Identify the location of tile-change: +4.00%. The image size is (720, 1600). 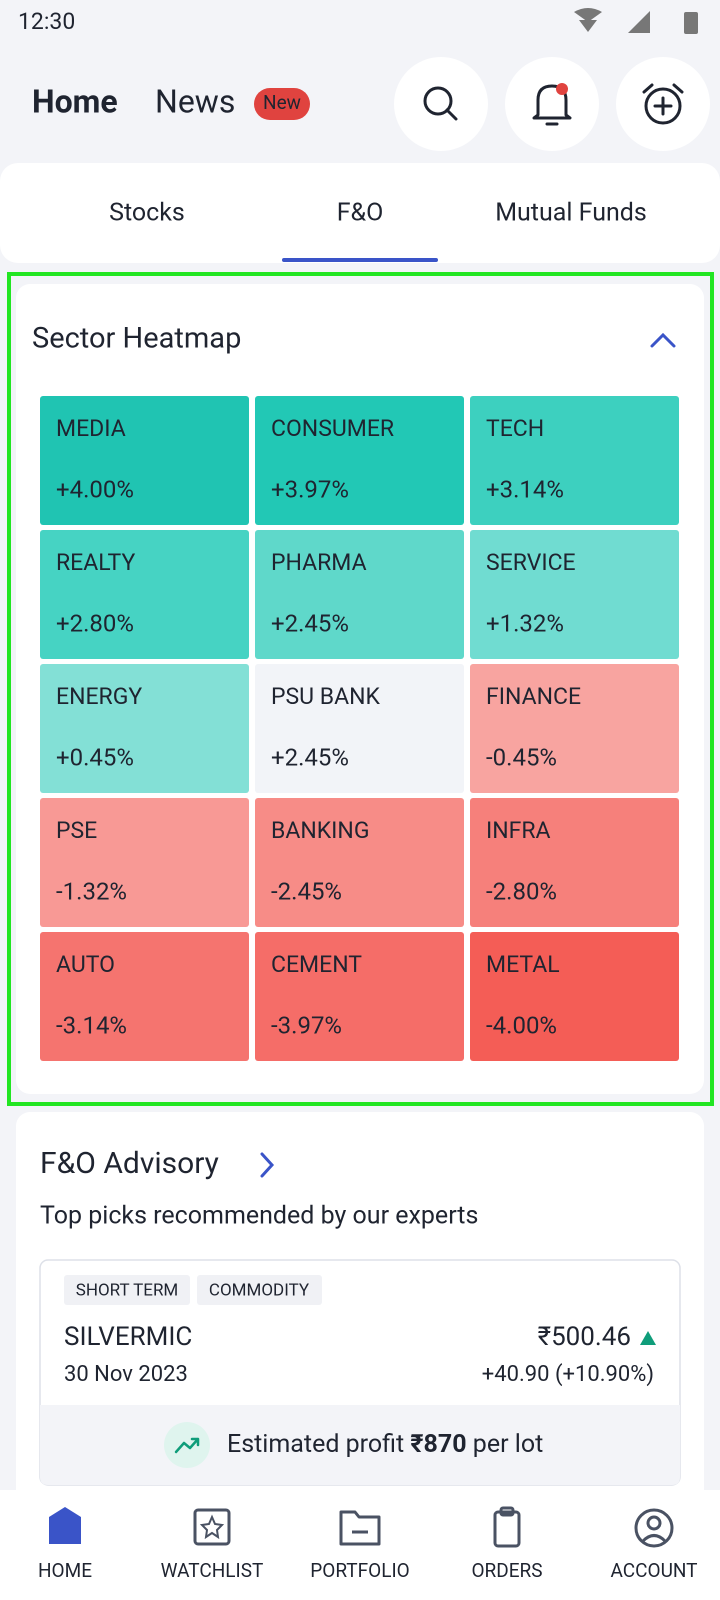
(95, 489).